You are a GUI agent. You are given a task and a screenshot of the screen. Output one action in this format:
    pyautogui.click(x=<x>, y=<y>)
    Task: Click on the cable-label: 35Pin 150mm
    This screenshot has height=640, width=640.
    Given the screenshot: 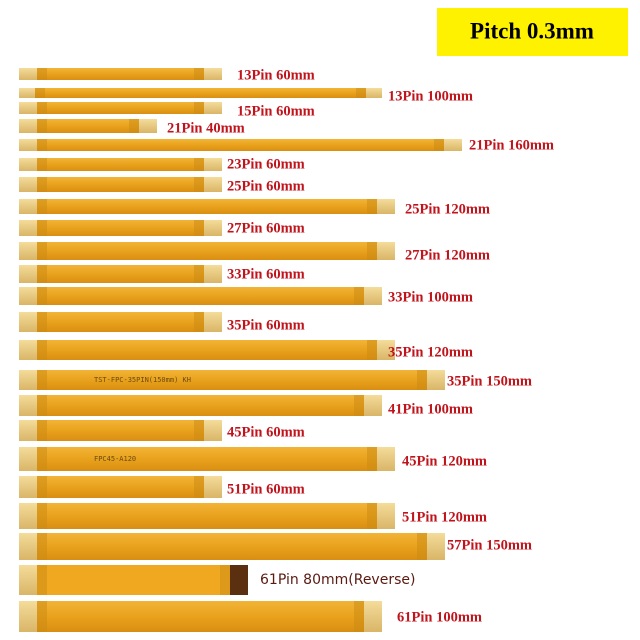 What is the action you would take?
    pyautogui.click(x=489, y=381)
    